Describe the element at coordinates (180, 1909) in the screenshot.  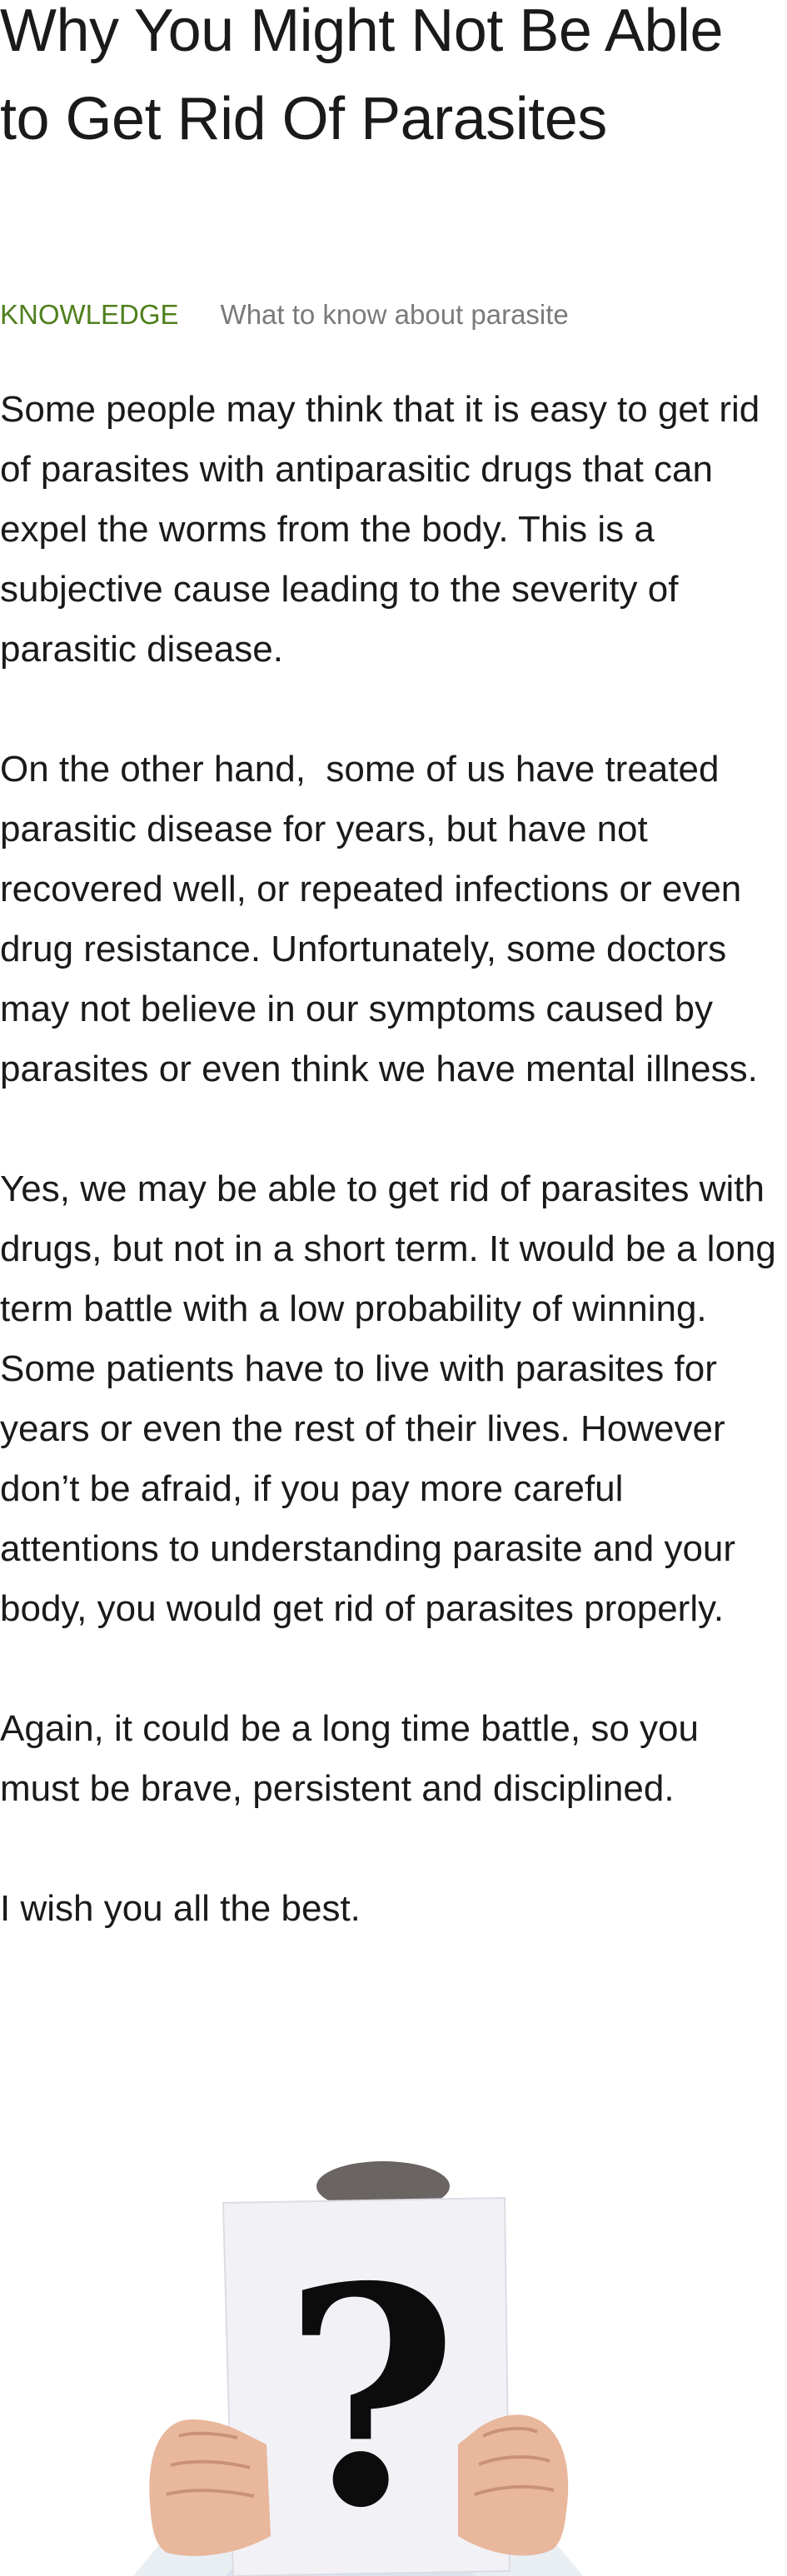
I see `paragraph: I wish you all the best.` at that location.